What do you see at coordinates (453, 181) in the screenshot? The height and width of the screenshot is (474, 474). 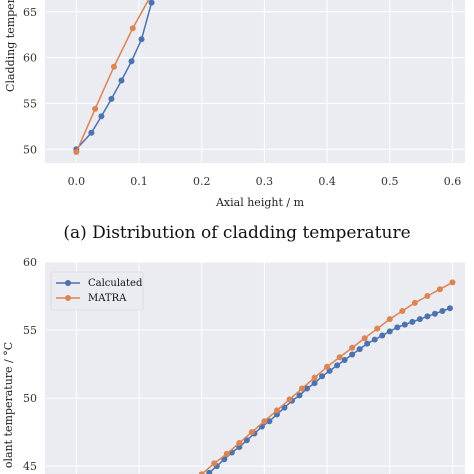 I see `x-tick-label-a: 0.6` at bounding box center [453, 181].